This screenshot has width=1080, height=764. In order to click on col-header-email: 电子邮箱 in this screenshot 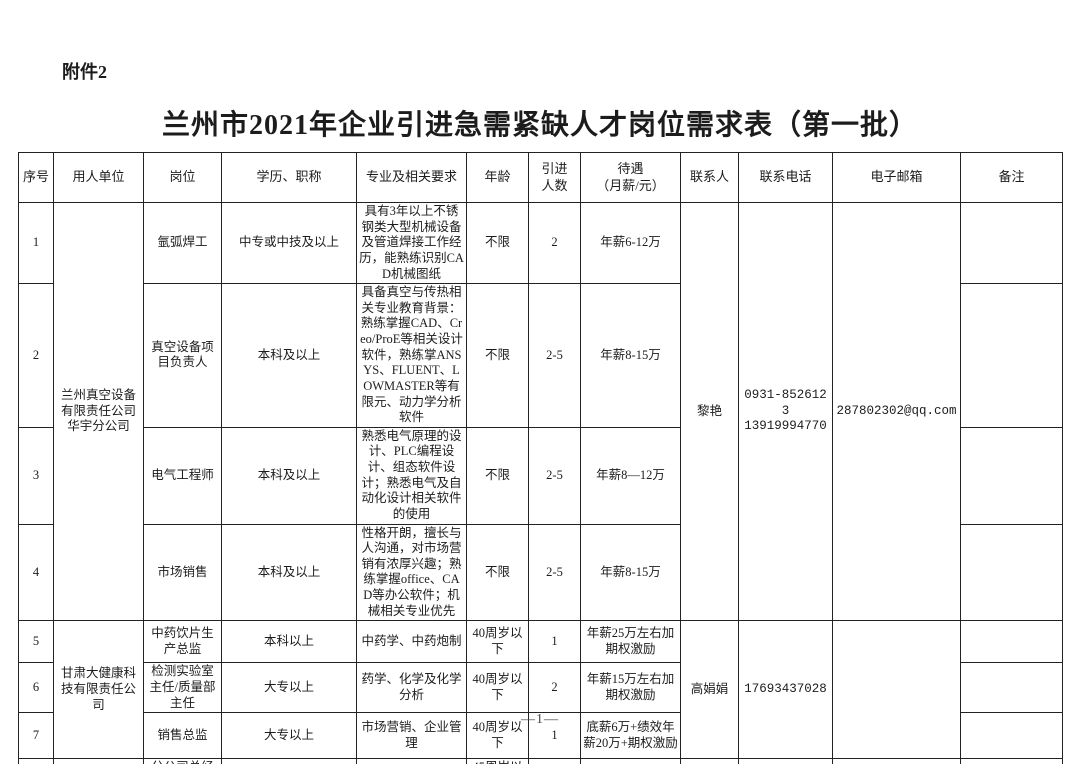, I will do `click(896, 177)`.